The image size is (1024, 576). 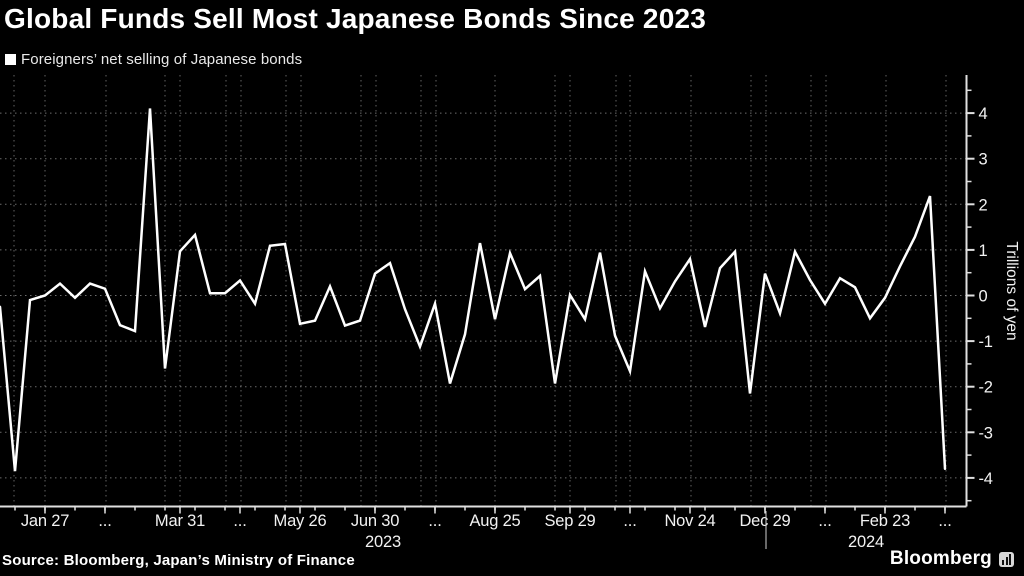 I want to click on y-tick-label: 1, so click(x=983, y=251).